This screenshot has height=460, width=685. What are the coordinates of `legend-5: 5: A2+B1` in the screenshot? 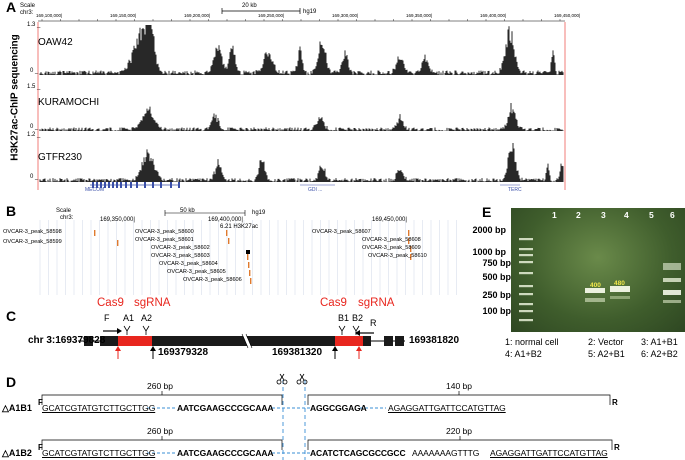 It's located at (606, 354).